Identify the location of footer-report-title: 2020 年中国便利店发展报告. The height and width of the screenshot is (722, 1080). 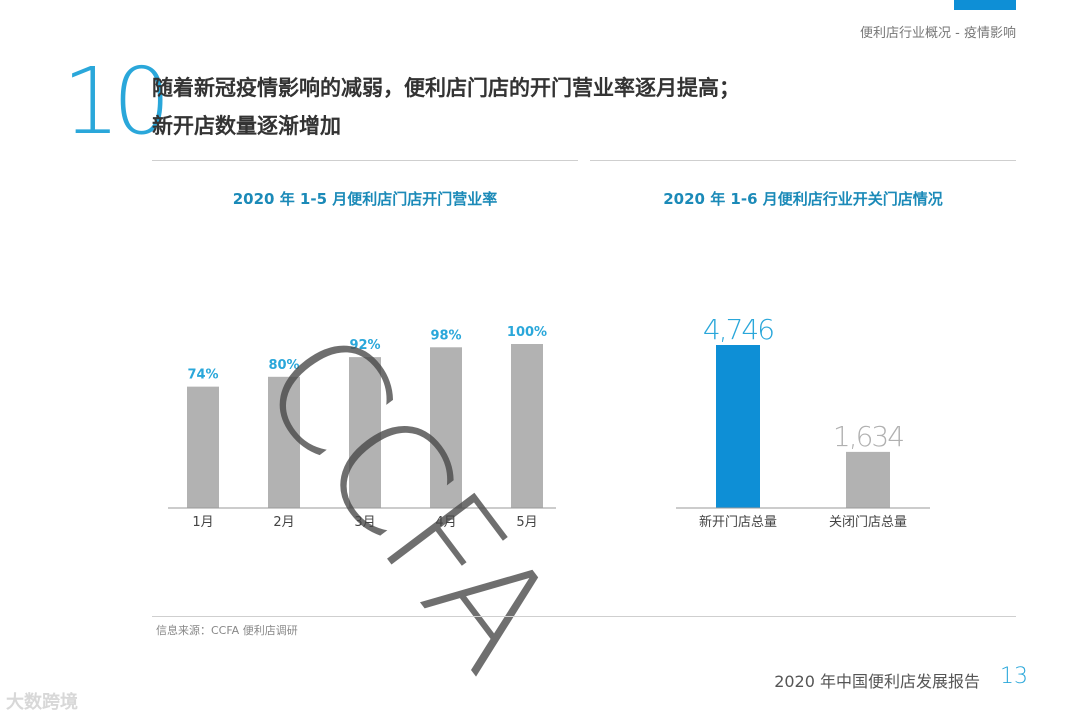
(877, 681).